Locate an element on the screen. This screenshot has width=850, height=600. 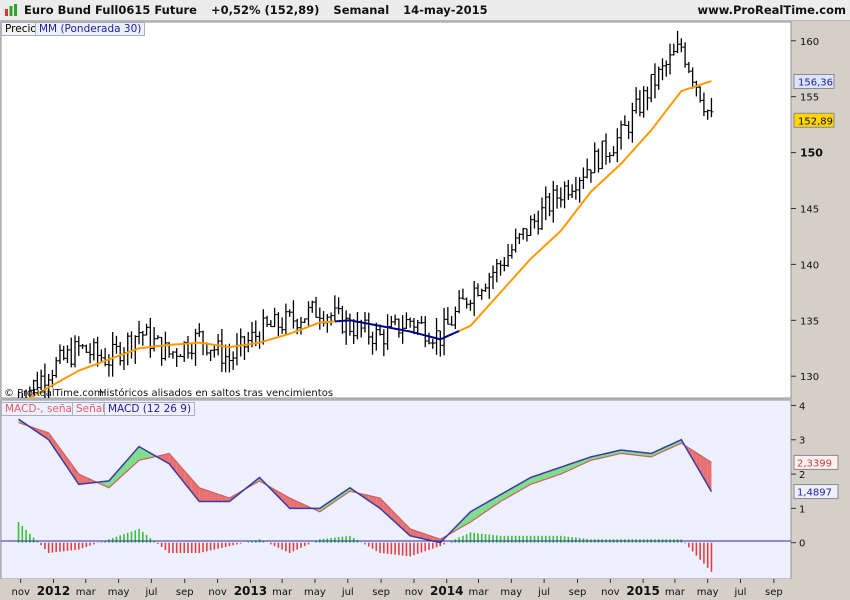
macd-value-tag-text: 1,4897 is located at coordinates (814, 493).